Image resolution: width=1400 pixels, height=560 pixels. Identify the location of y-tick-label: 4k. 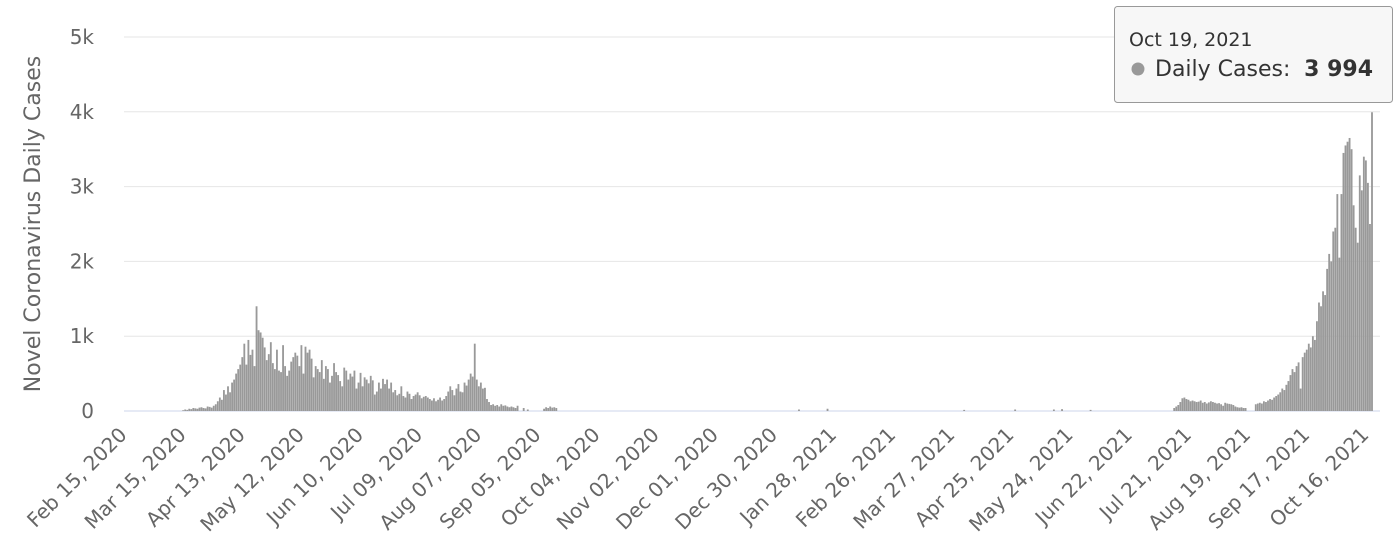
(82, 112).